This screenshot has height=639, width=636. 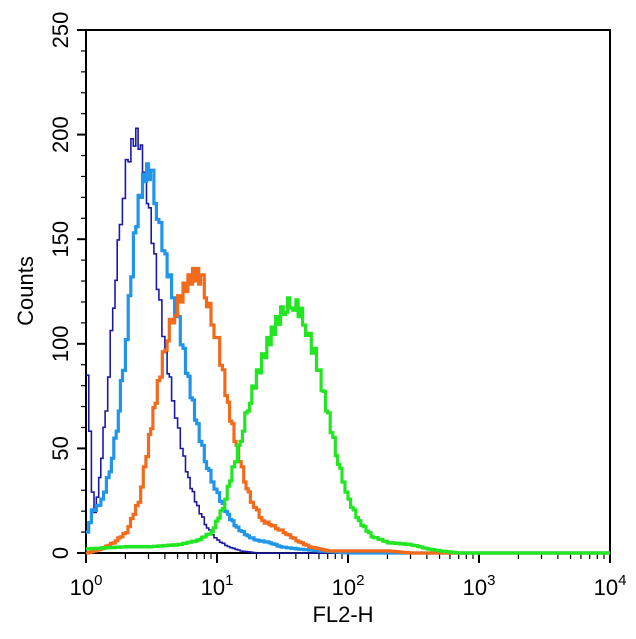 I want to click on y-tick-label: 150, so click(x=60, y=239).